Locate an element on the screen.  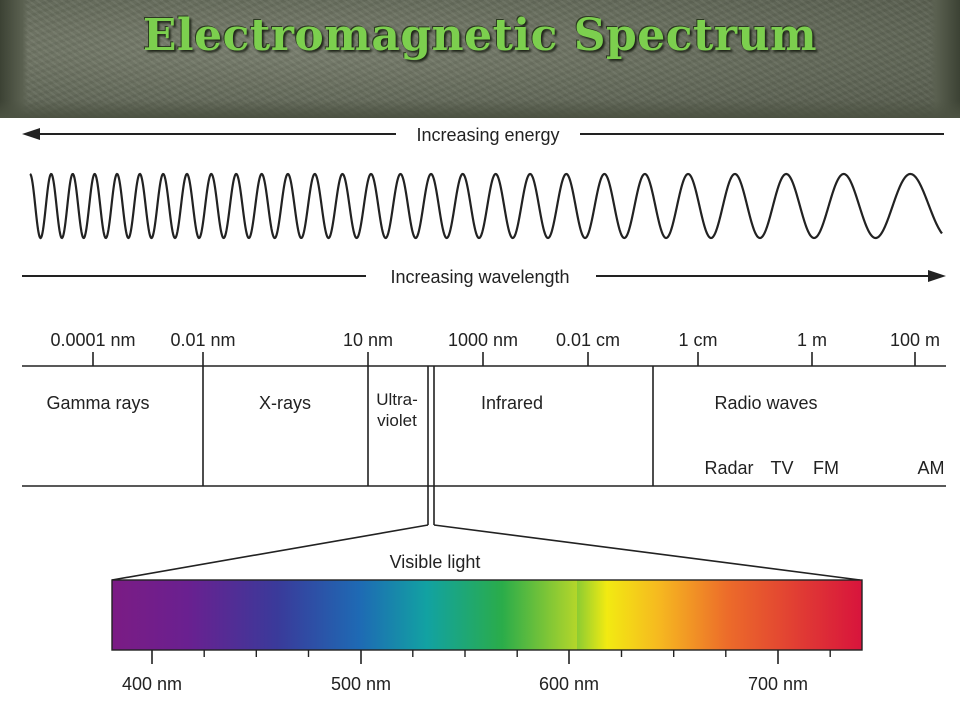
zoom-line-right is located at coordinates (647, 552).